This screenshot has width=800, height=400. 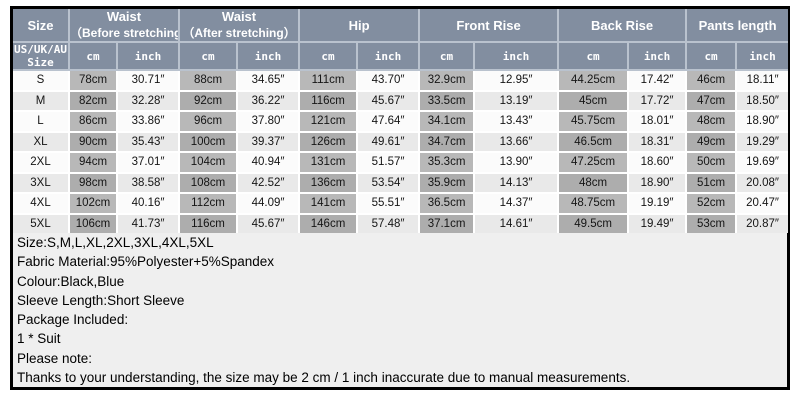 I want to click on size-cell: S, so click(x=41, y=80).